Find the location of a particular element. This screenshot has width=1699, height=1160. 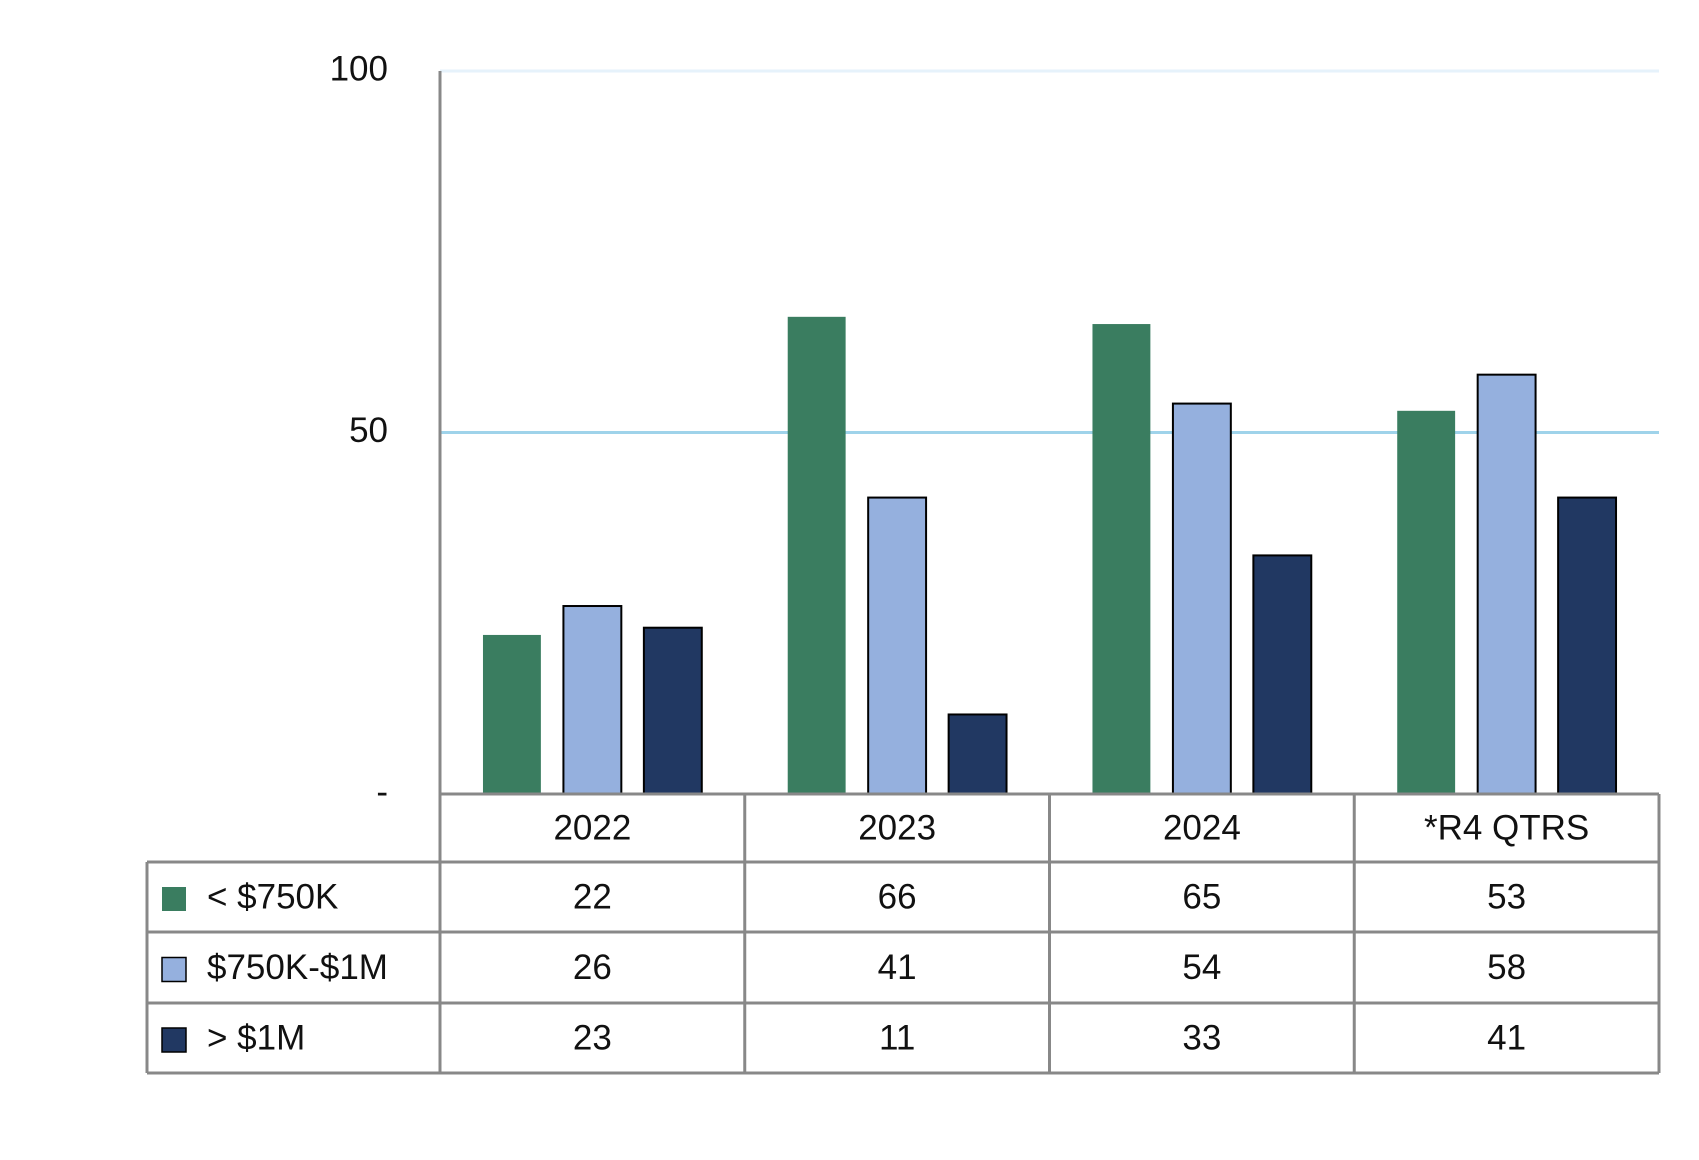

table-value: 33 is located at coordinates (1201, 1037).